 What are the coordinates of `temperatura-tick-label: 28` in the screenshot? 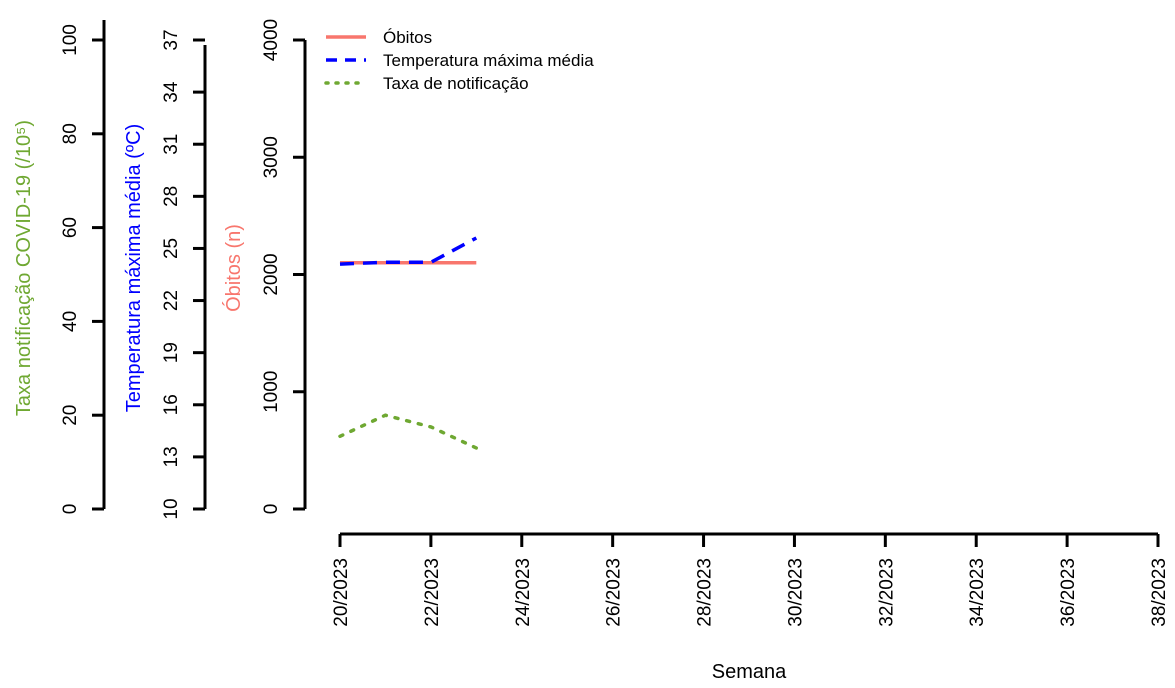 It's located at (171, 196).